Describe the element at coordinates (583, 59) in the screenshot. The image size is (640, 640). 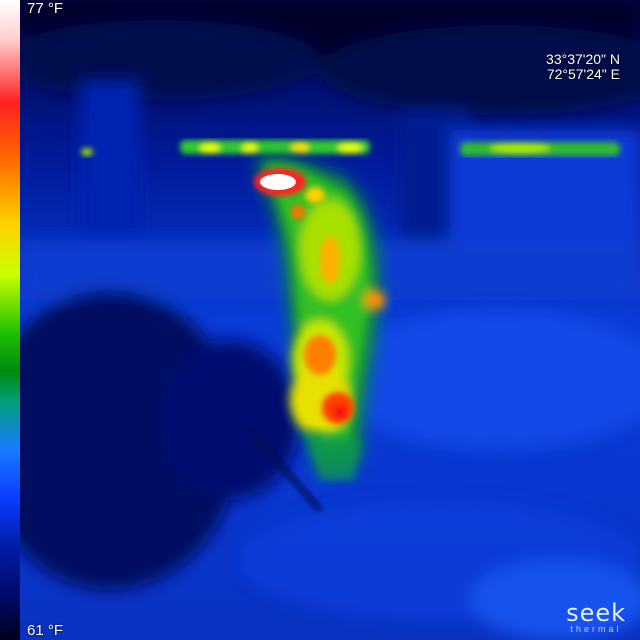
I see `latitude-label: 33°37'20" N` at that location.